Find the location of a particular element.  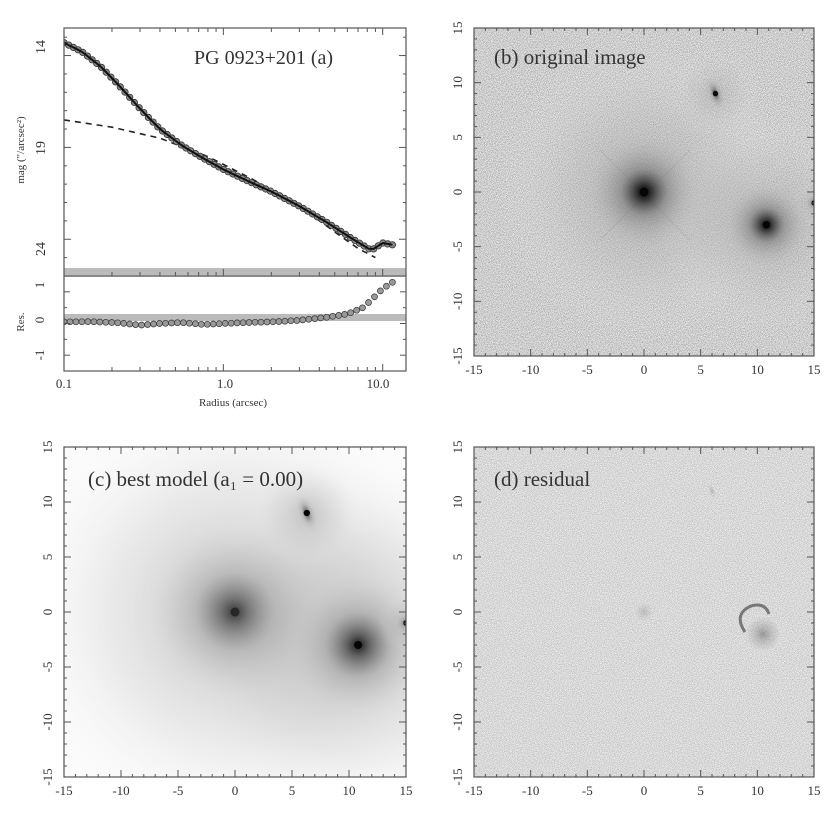

residual-ring is located at coordinates (754, 618).